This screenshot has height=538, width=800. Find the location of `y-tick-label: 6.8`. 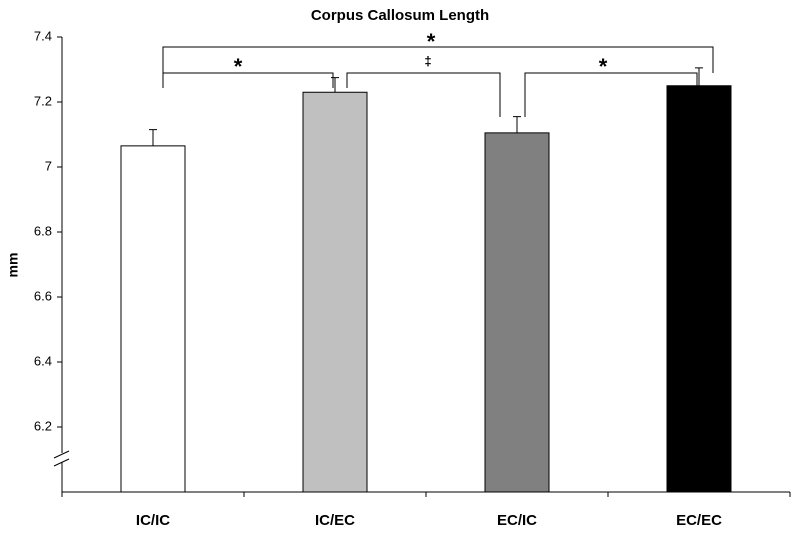

y-tick-label: 6.8 is located at coordinates (43, 230).